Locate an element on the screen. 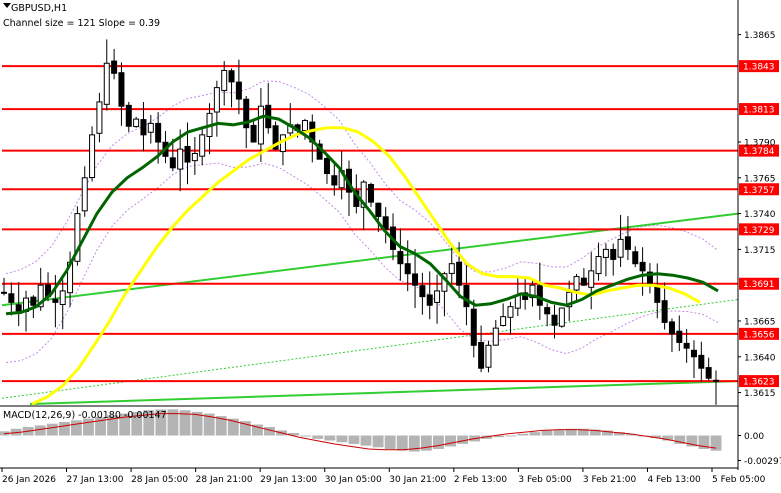  price-tick-label: 1.3790 is located at coordinates (760, 144).